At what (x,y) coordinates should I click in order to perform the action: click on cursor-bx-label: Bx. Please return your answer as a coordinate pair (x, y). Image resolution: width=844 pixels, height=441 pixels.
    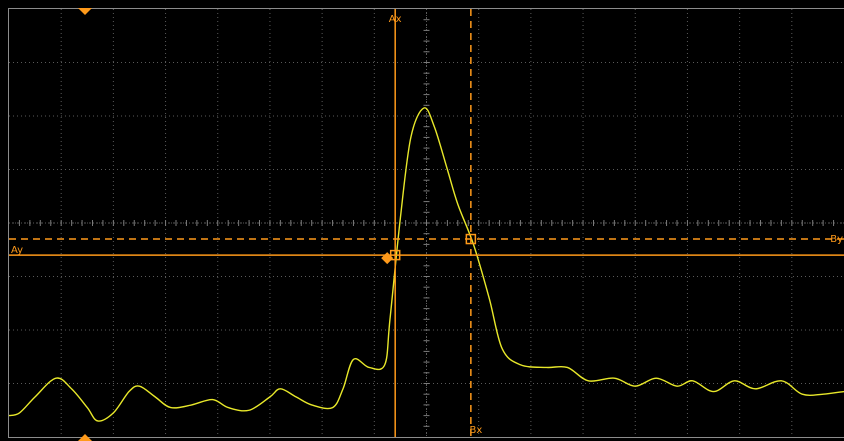
    Looking at the image, I should click on (475, 430).